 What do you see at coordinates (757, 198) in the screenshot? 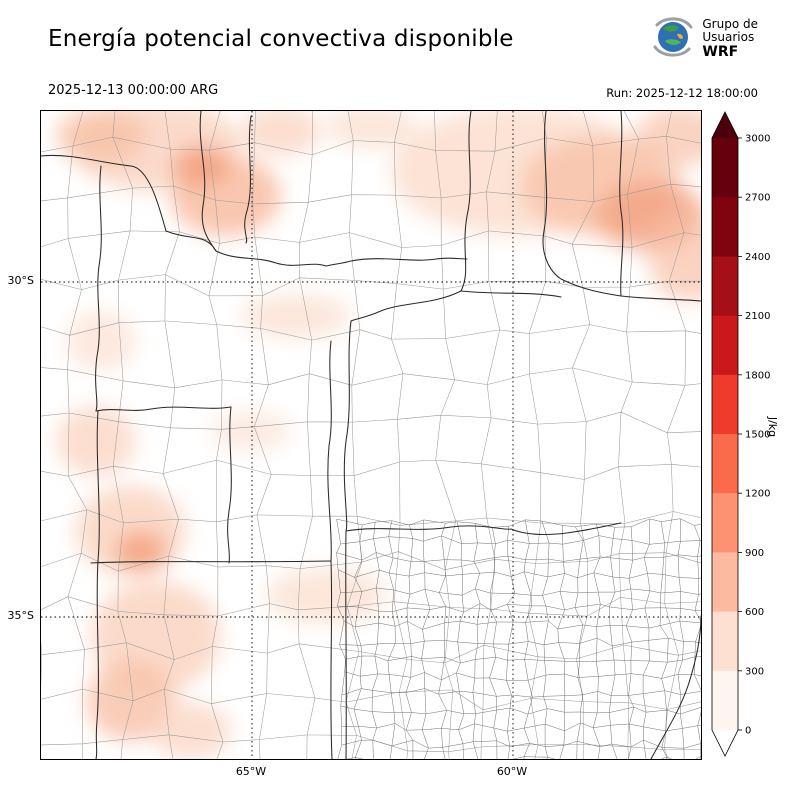
I see `colorbar-tick-label: 2700` at bounding box center [757, 198].